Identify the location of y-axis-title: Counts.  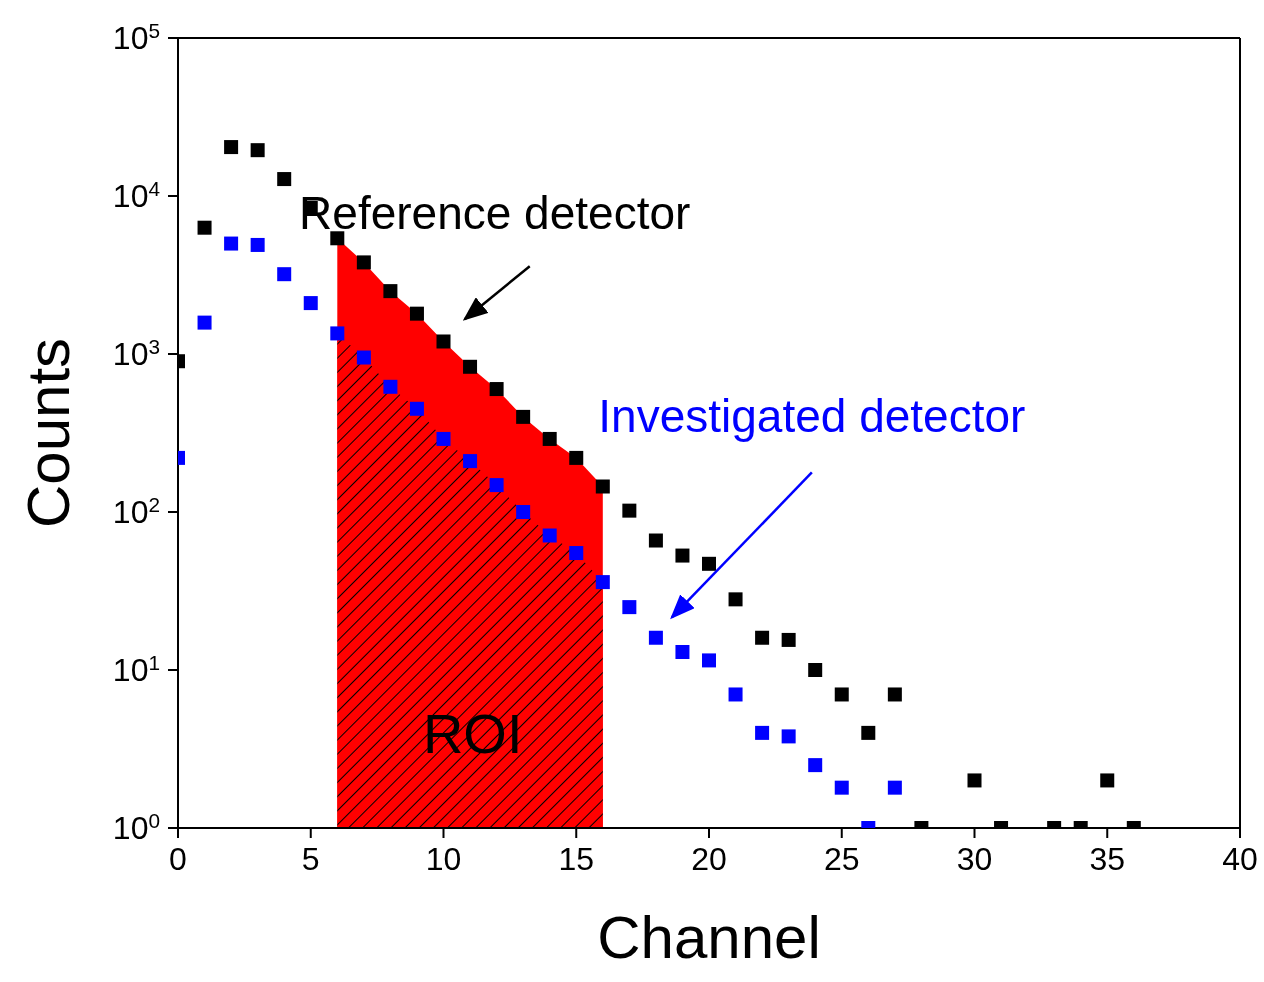
(49, 433).